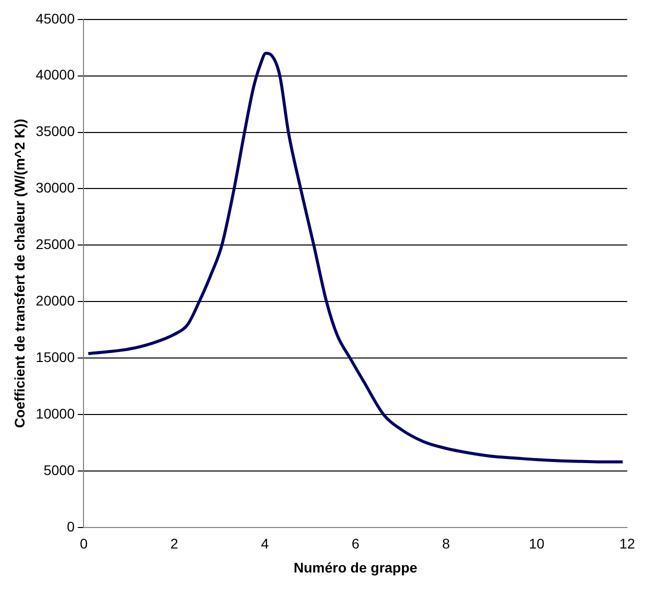 This screenshot has width=646, height=589. I want to click on y-tick-label: 5000, so click(59, 470).